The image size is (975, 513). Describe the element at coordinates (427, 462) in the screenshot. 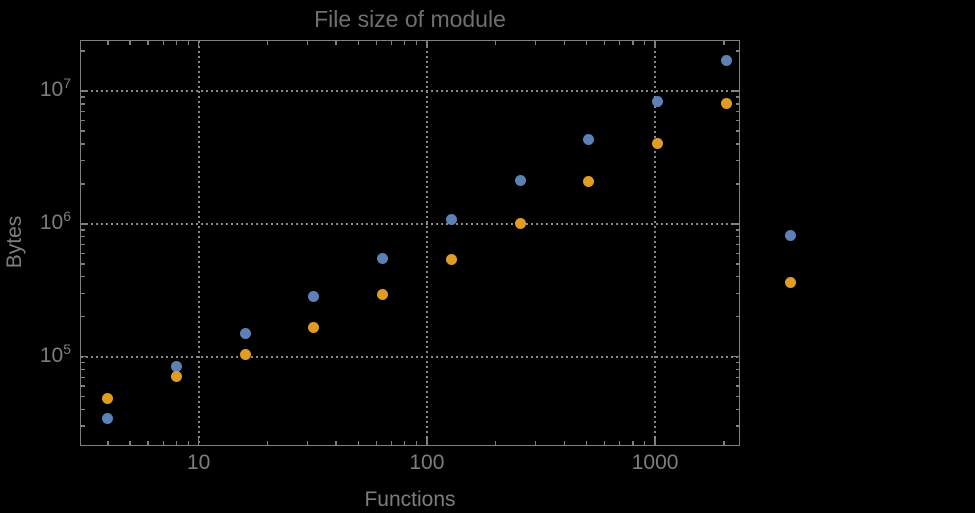

I see `x-tick-label: 100` at that location.